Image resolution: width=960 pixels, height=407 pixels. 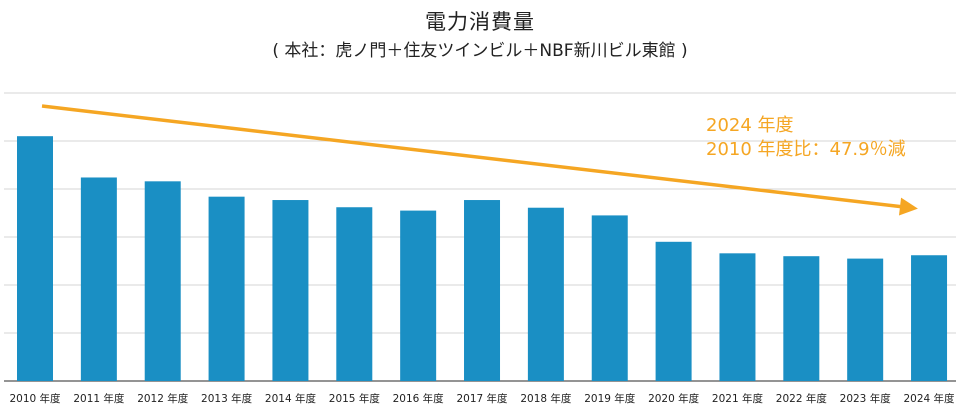 I want to click on x-tick-label: 2013 年度, so click(x=227, y=398).